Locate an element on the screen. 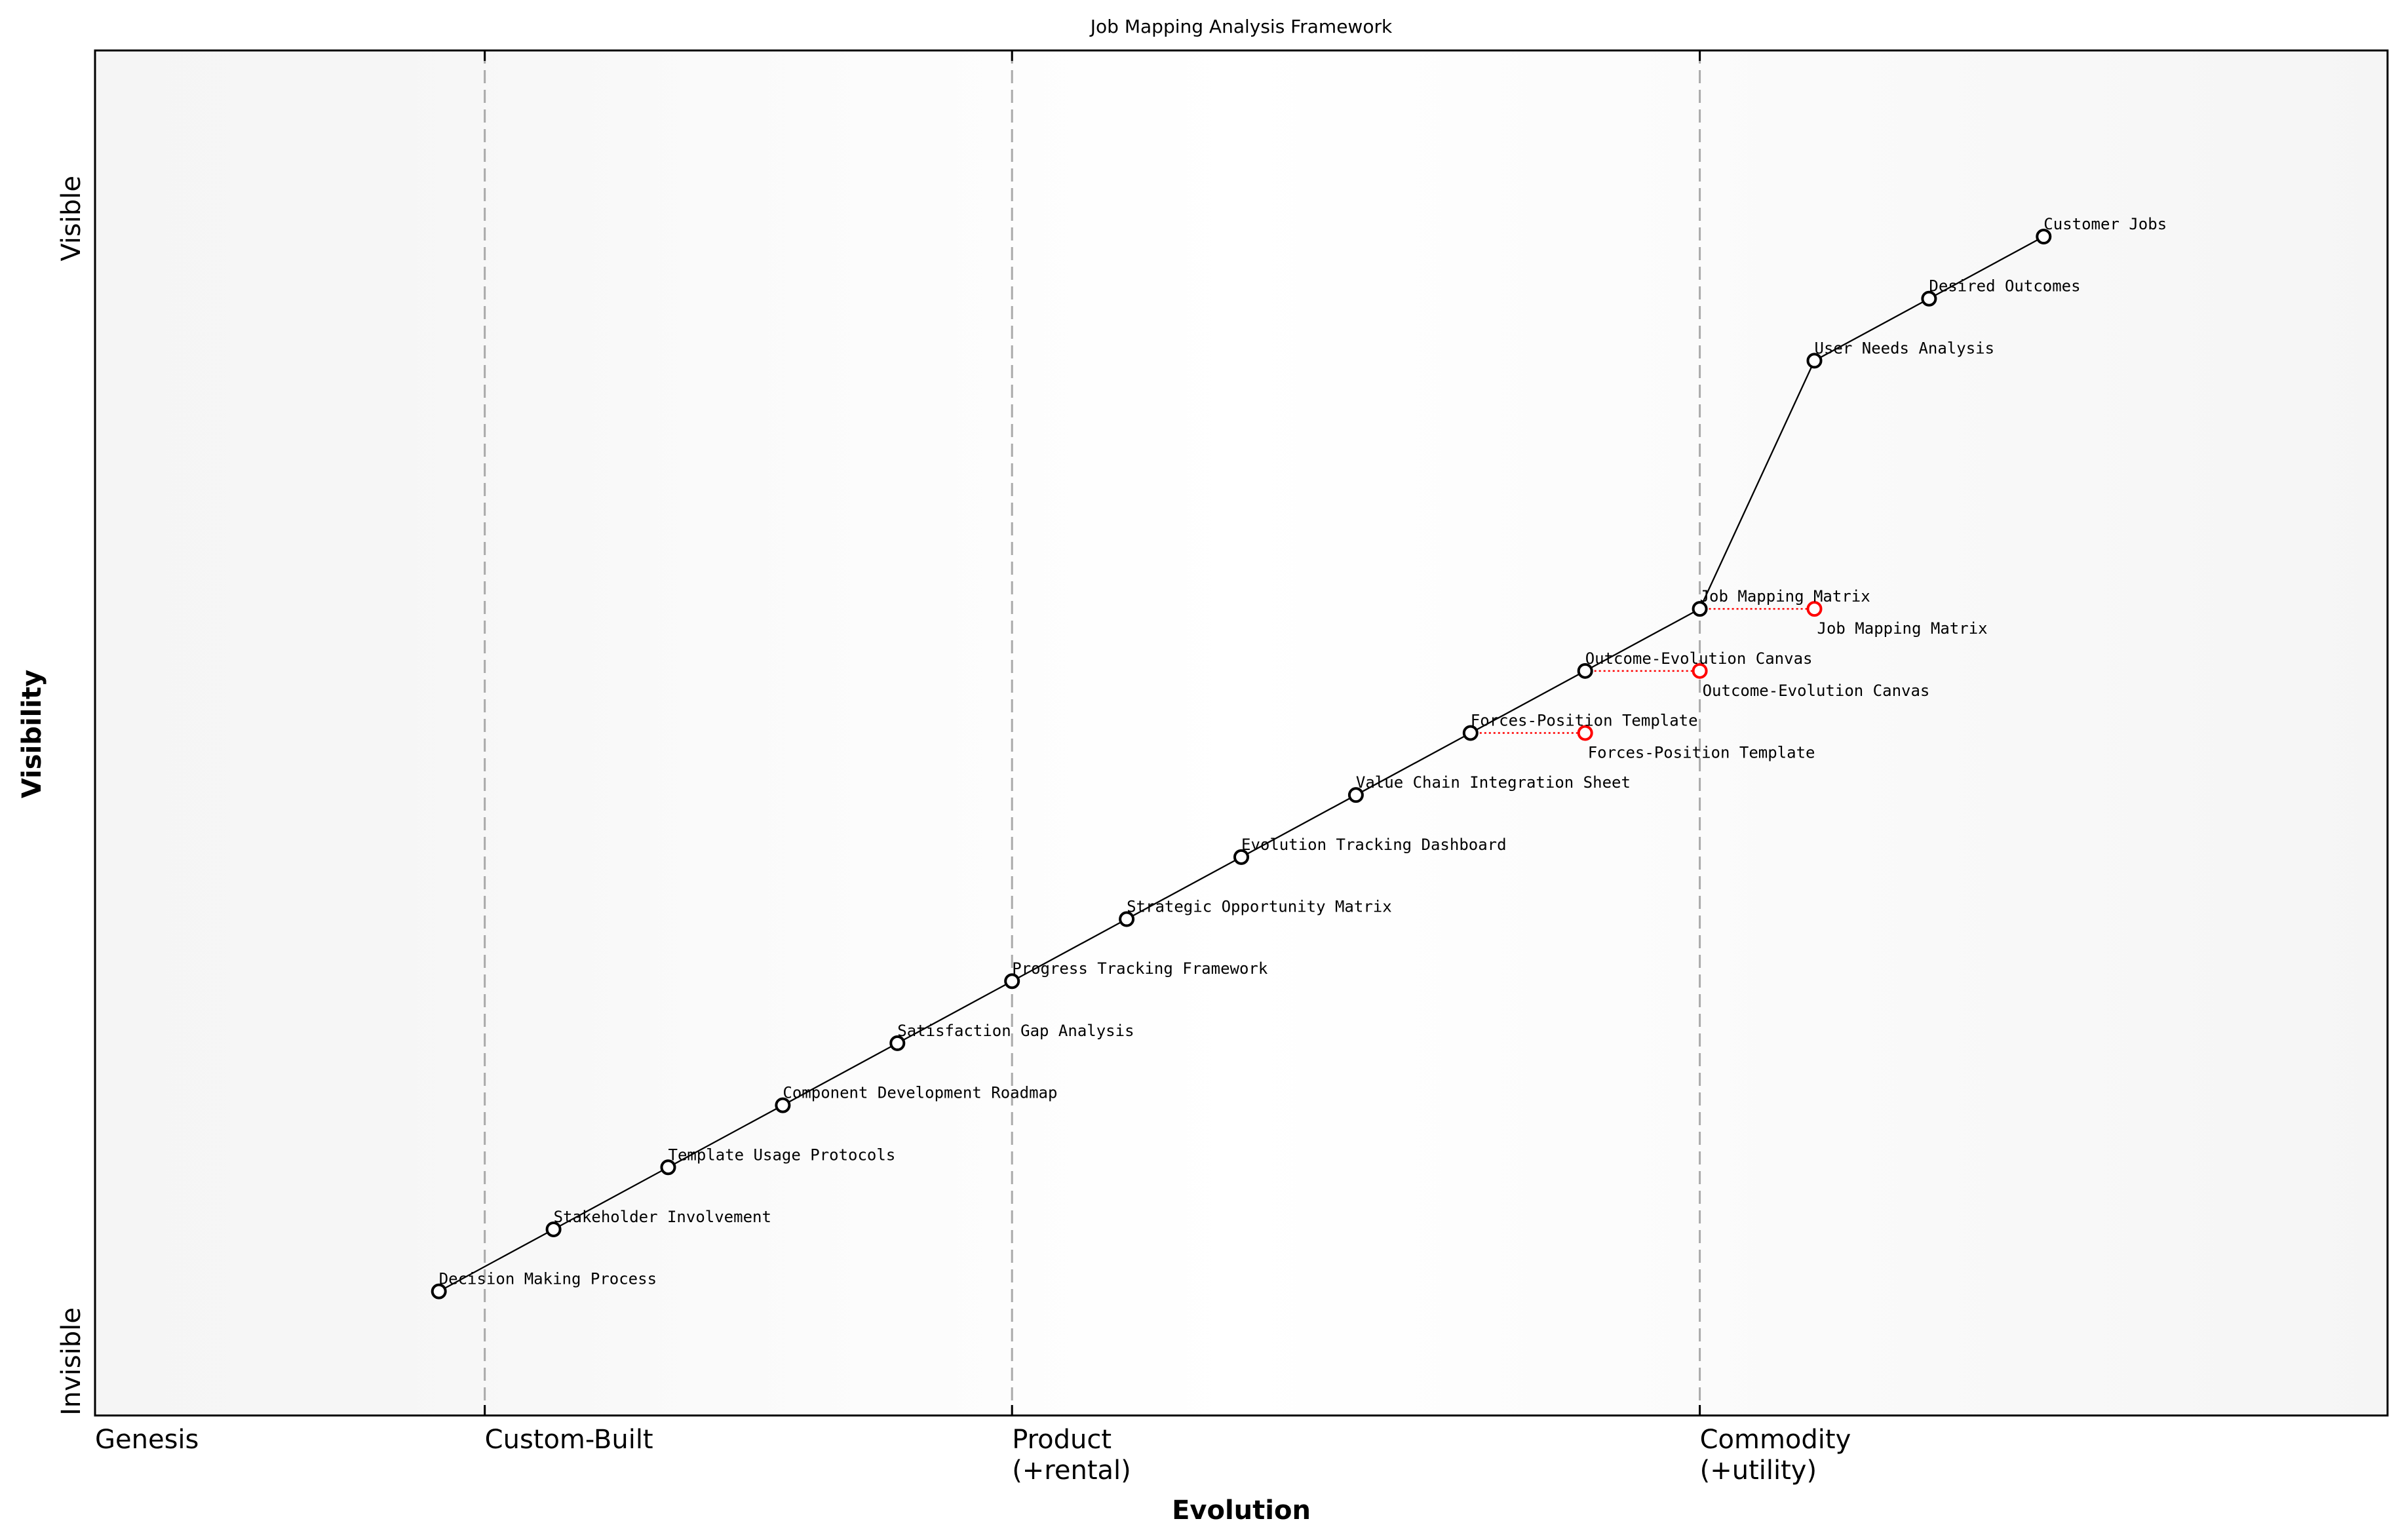  component-label: Component Development Roadmap is located at coordinates (920, 1093).